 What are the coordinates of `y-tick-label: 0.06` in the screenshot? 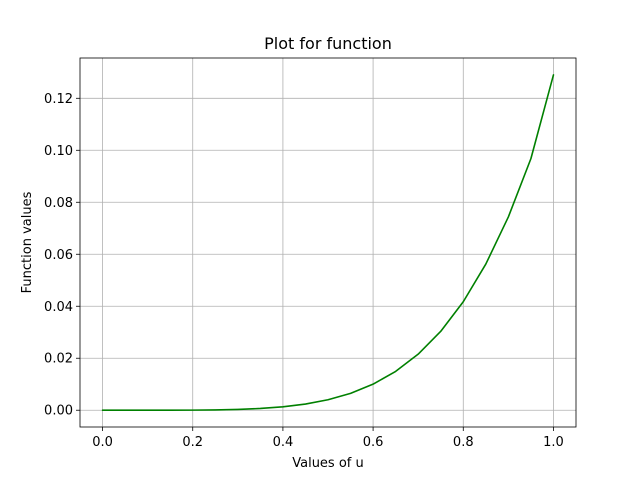 It's located at (58, 255).